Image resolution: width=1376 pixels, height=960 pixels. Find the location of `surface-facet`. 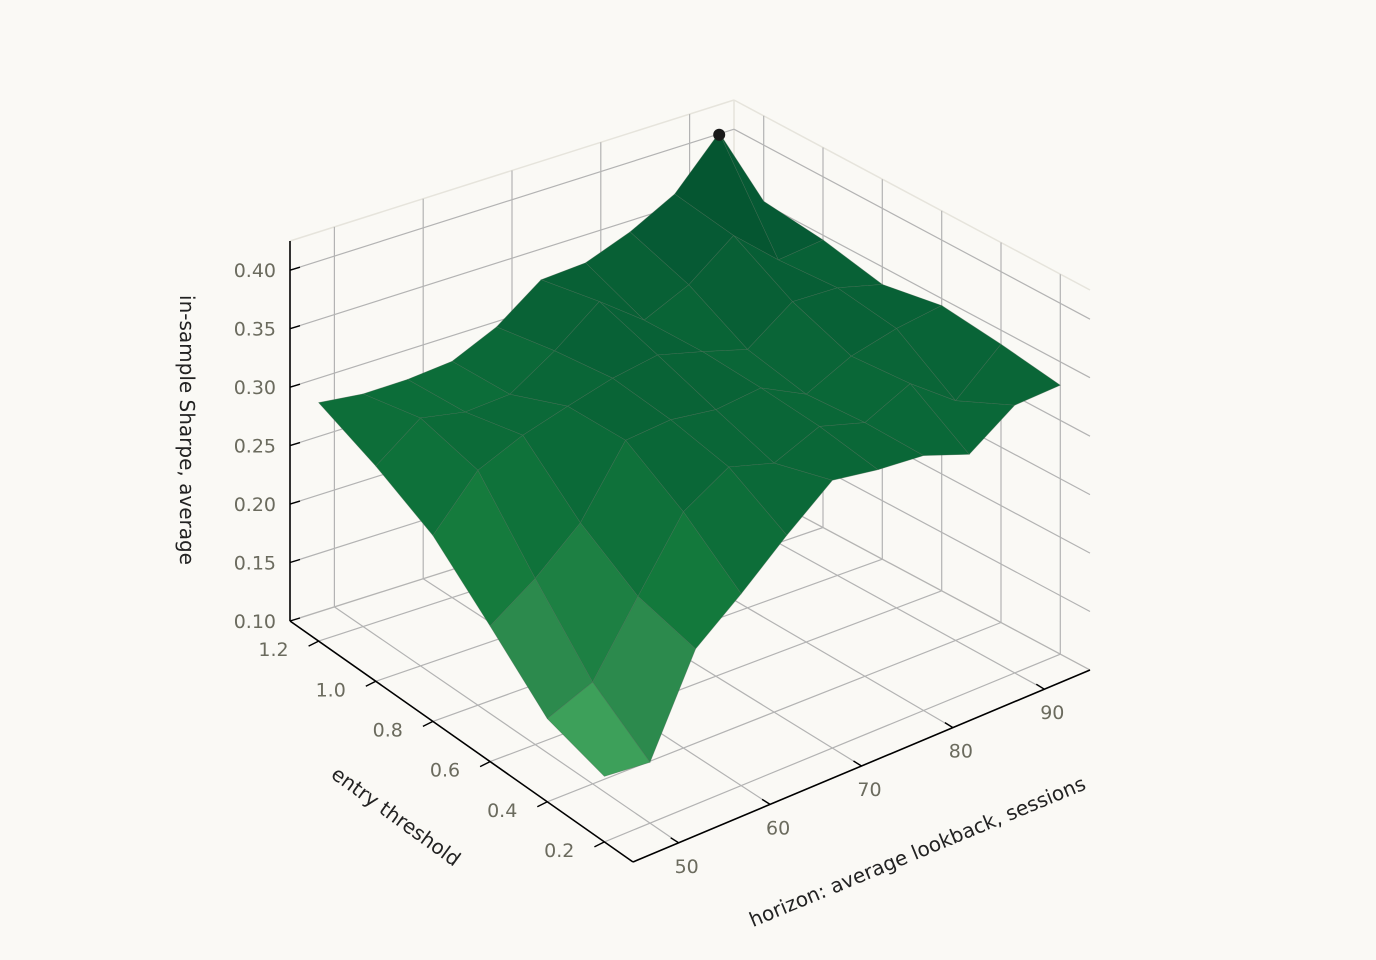

surface-facet is located at coordinates (598, 729).